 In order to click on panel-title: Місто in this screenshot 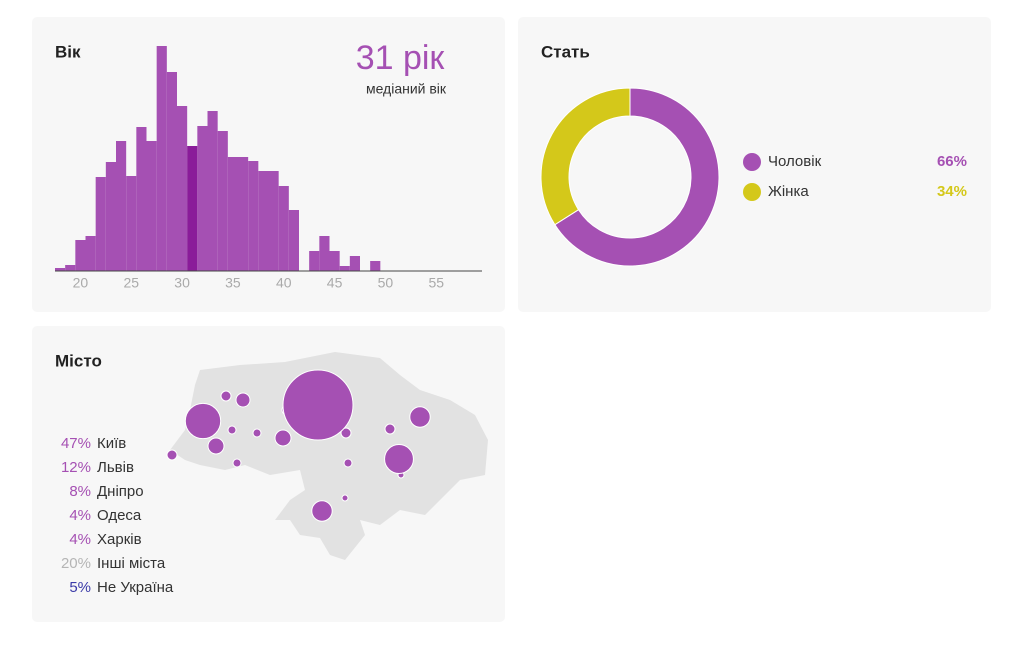, I will do `click(78, 360)`.